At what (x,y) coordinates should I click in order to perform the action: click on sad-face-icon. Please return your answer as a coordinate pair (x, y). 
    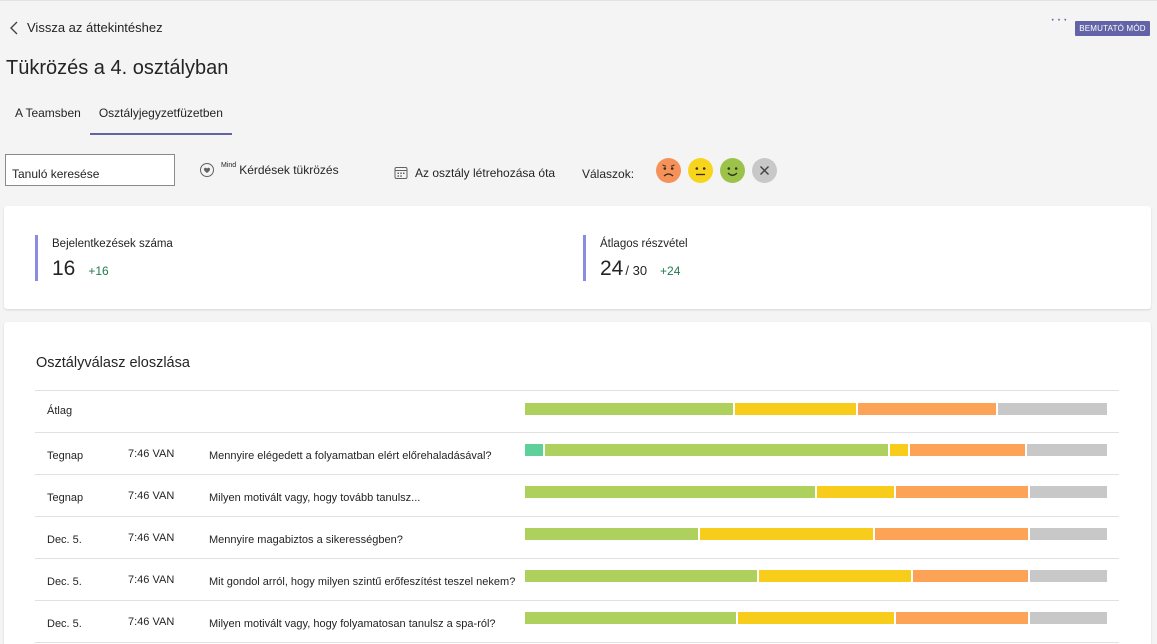
    Looking at the image, I should click on (668, 170).